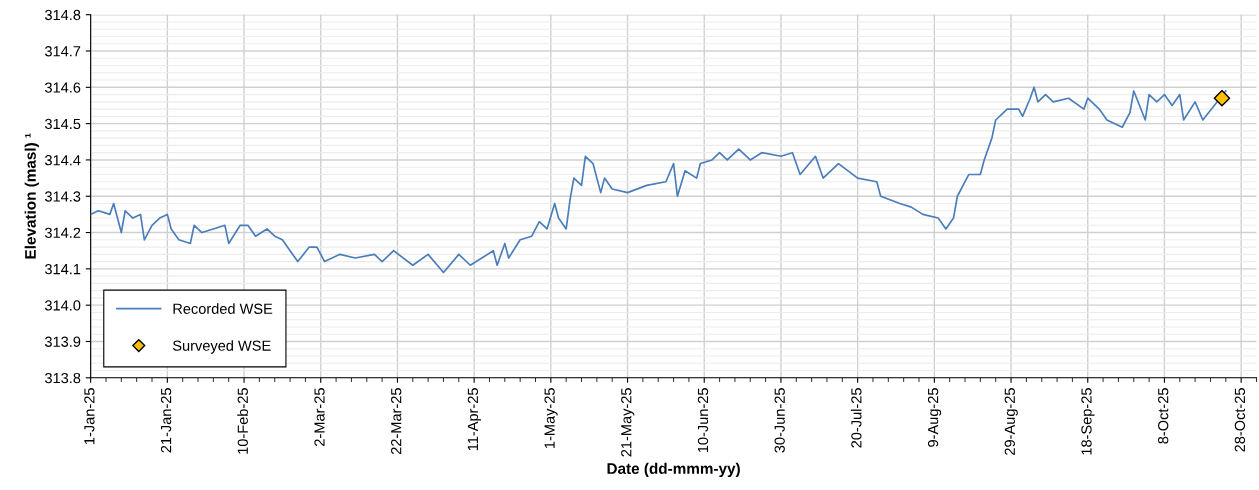 The image size is (1259, 490). Describe the element at coordinates (62, 196) in the screenshot. I see `y-tick-label: 314.3` at that location.